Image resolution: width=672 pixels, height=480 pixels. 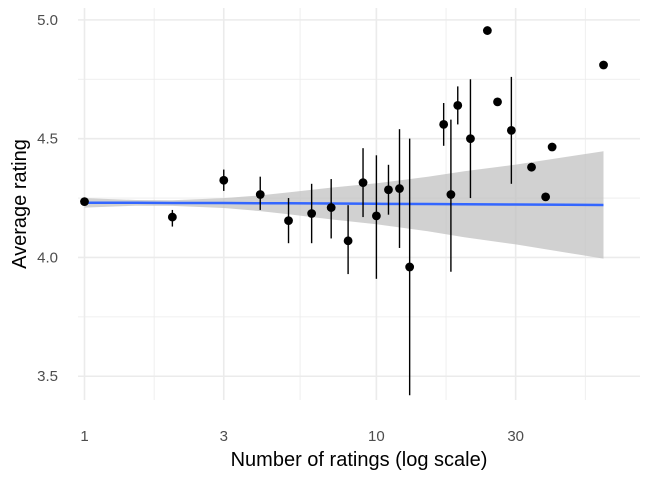 I want to click on x-tick-label: 10, so click(x=376, y=436).